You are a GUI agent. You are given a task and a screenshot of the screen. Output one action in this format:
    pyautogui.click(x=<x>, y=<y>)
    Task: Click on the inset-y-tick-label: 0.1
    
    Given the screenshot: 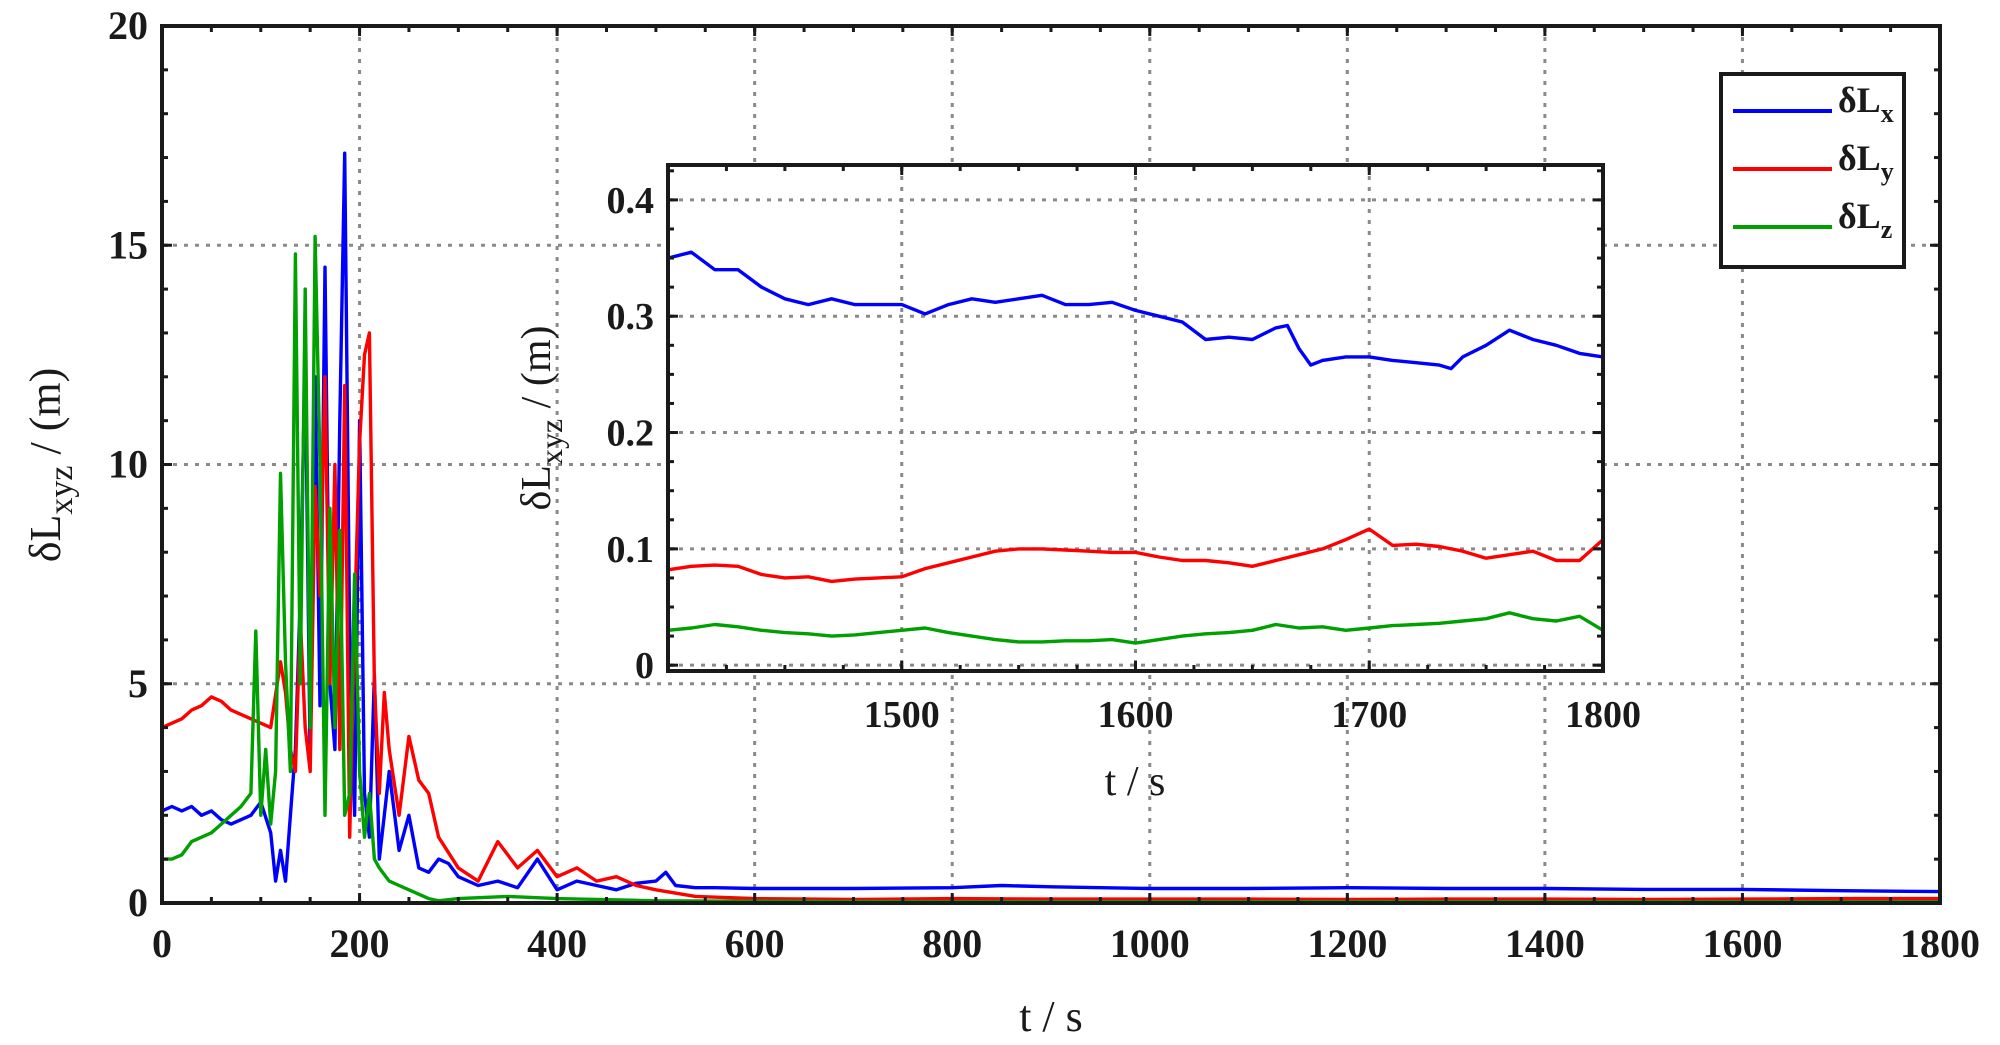 What is the action you would take?
    pyautogui.click(x=631, y=550)
    